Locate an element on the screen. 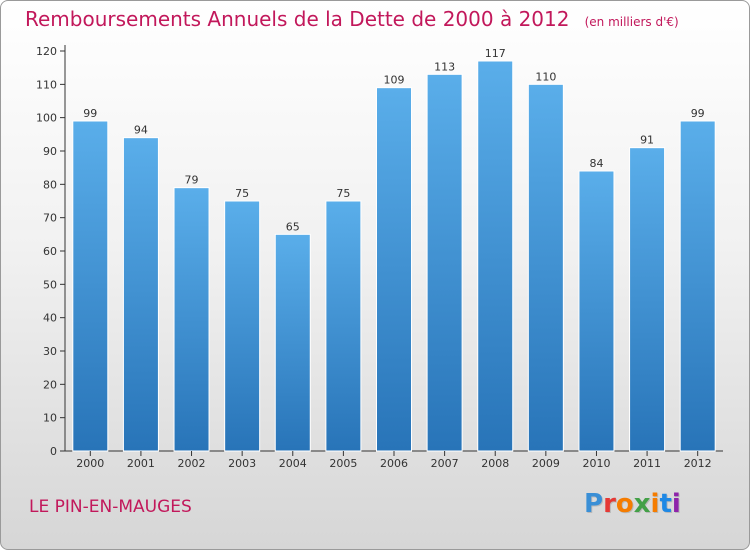 This screenshot has height=550, width=750. x-tick-label: 2002 is located at coordinates (192, 463).